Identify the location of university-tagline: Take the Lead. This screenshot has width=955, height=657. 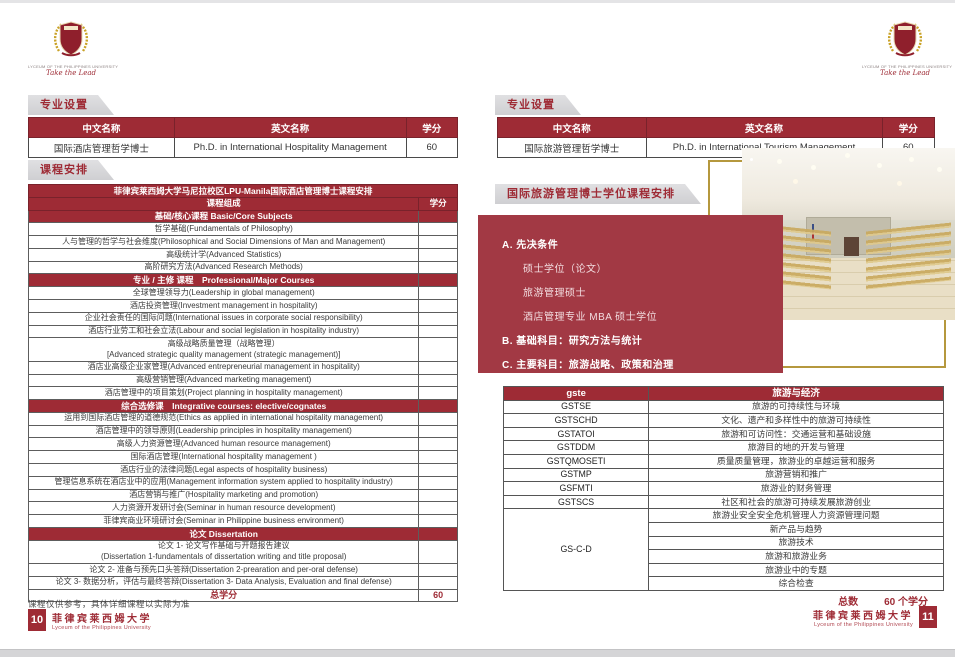
(71, 73).